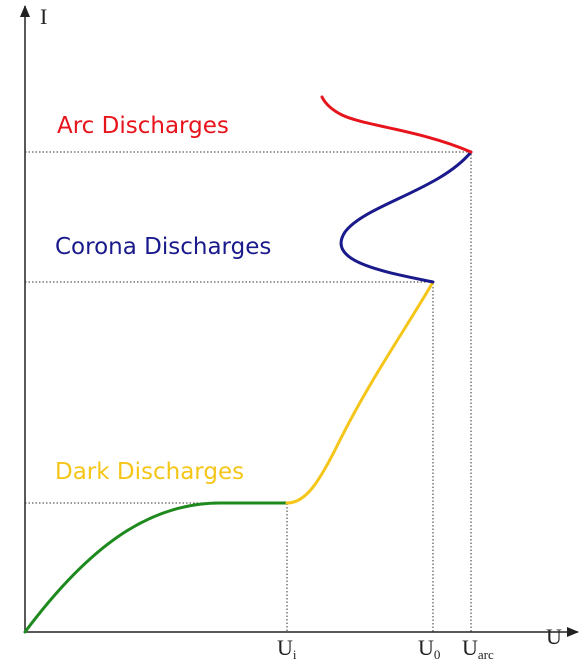 The image size is (582, 664). I want to click on dark-curve-green, so click(156, 567).